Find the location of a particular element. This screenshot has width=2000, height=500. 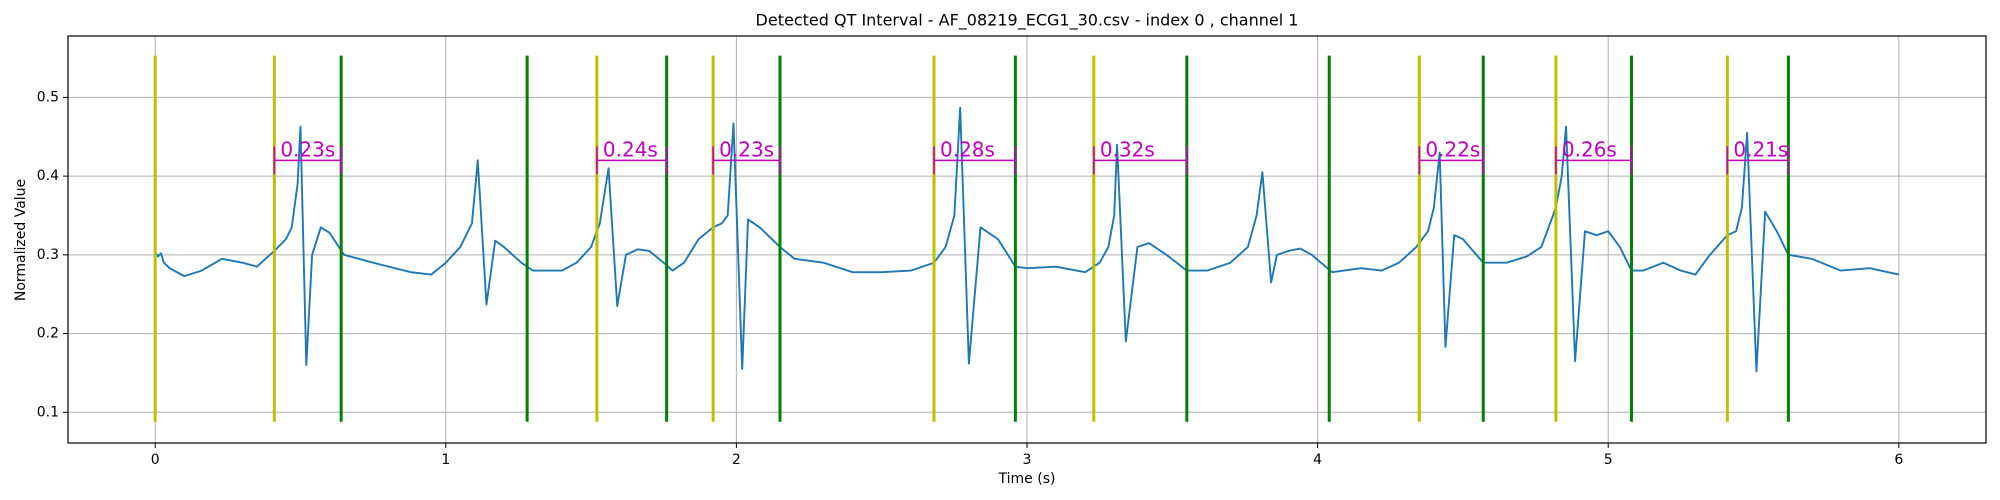

y-tick-label: 0.4 is located at coordinates (48, 176).